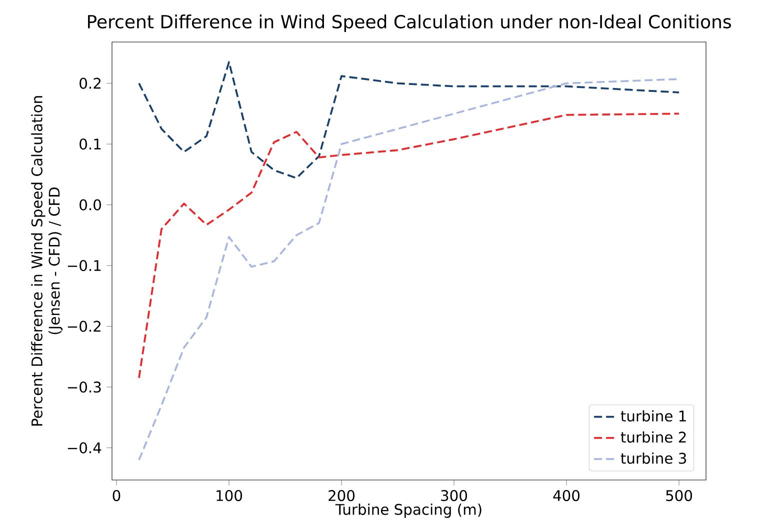 The image size is (770, 529). I want to click on y-tick-label: −0.4, so click(85, 448).